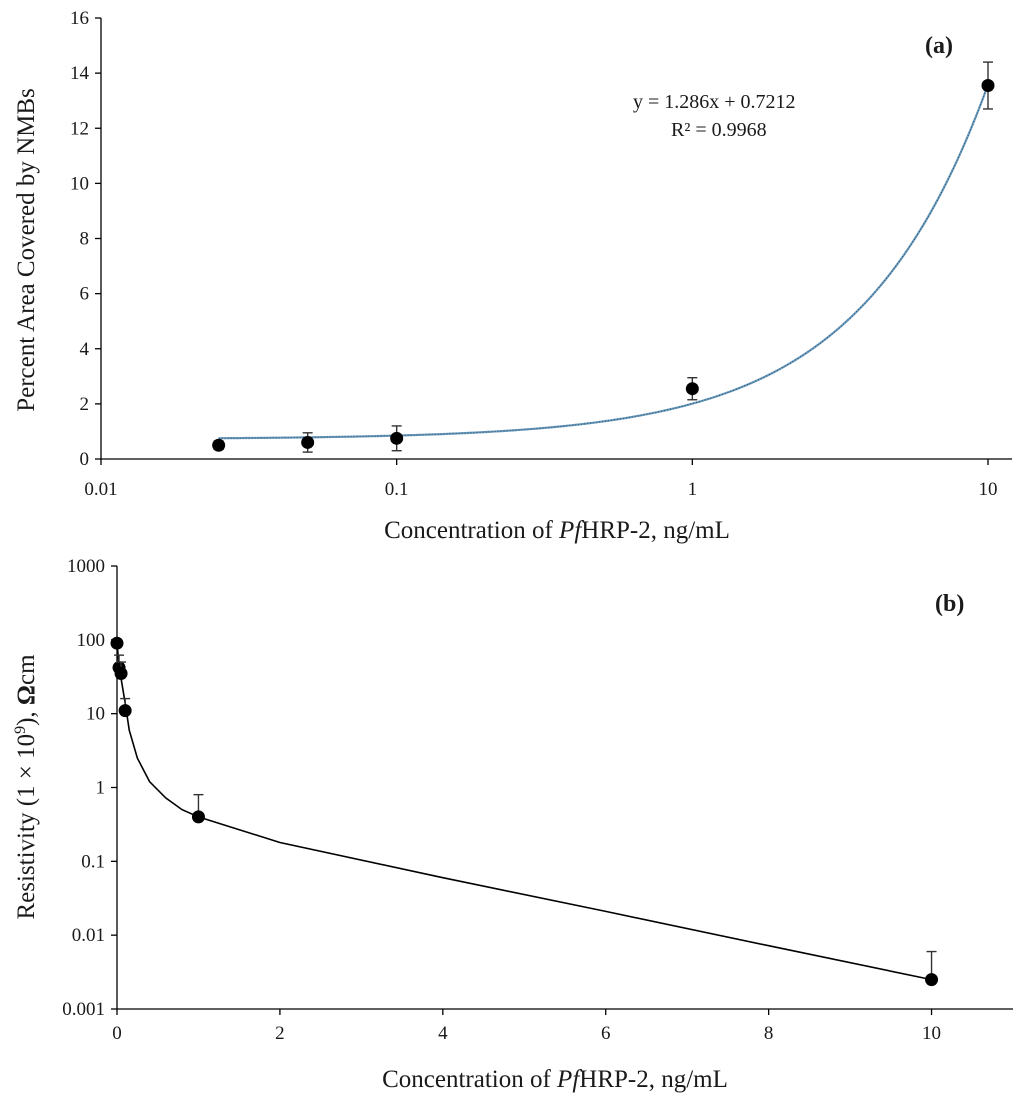 The image size is (1024, 1101). Describe the element at coordinates (769, 1033) in the screenshot. I see `panel-b-x-tick-label: 8` at that location.